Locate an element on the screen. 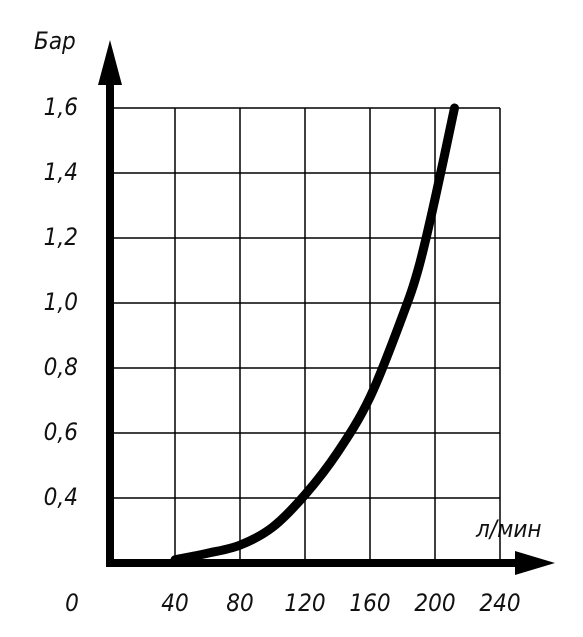  x-tick-label: 160 is located at coordinates (369, 603).